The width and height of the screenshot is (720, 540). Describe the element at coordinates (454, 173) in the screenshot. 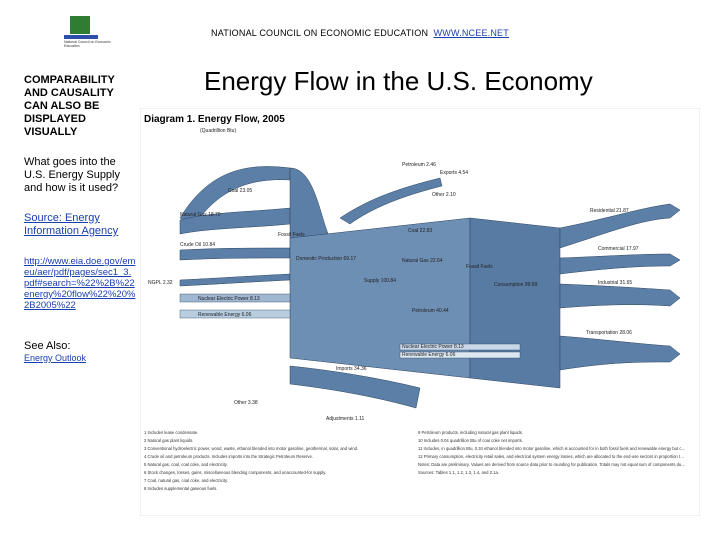

I see `label-exports: Exports 4.54` at that location.